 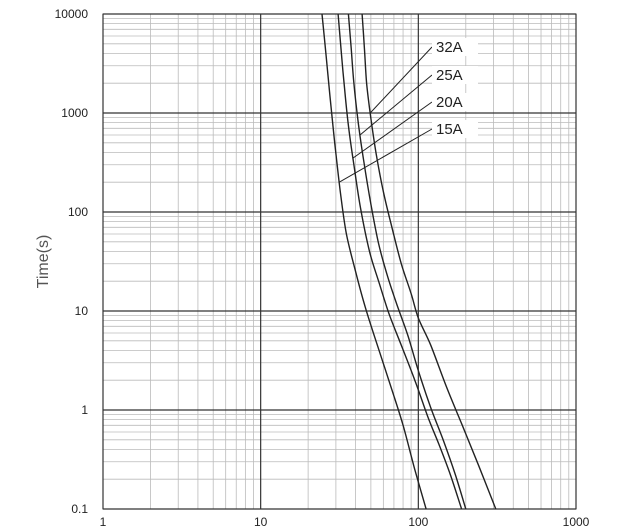 What do you see at coordinates (74, 113) in the screenshot?
I see `y-tick-label: 1000` at bounding box center [74, 113].